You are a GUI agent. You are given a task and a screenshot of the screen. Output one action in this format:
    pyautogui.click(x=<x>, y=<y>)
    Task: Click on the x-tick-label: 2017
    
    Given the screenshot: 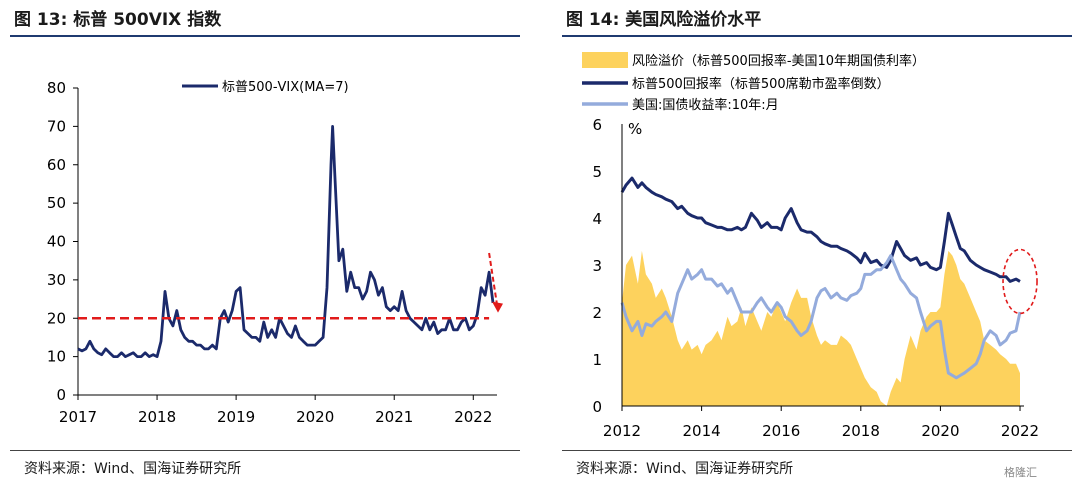 What is the action you would take?
    pyautogui.click(x=78, y=417)
    